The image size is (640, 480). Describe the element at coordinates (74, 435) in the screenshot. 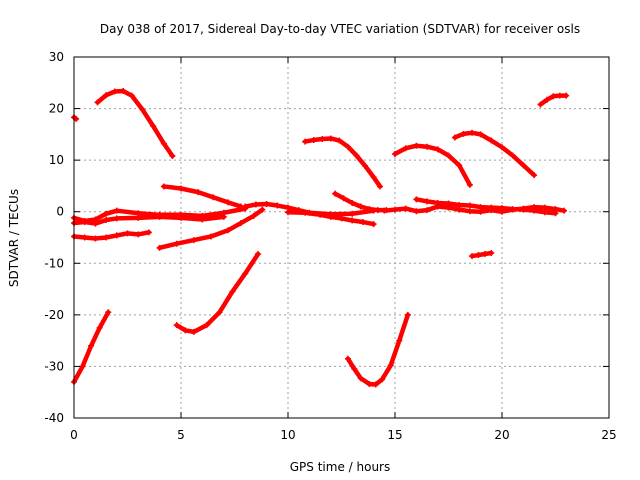

I see `x-tick-label: 0` at that location.